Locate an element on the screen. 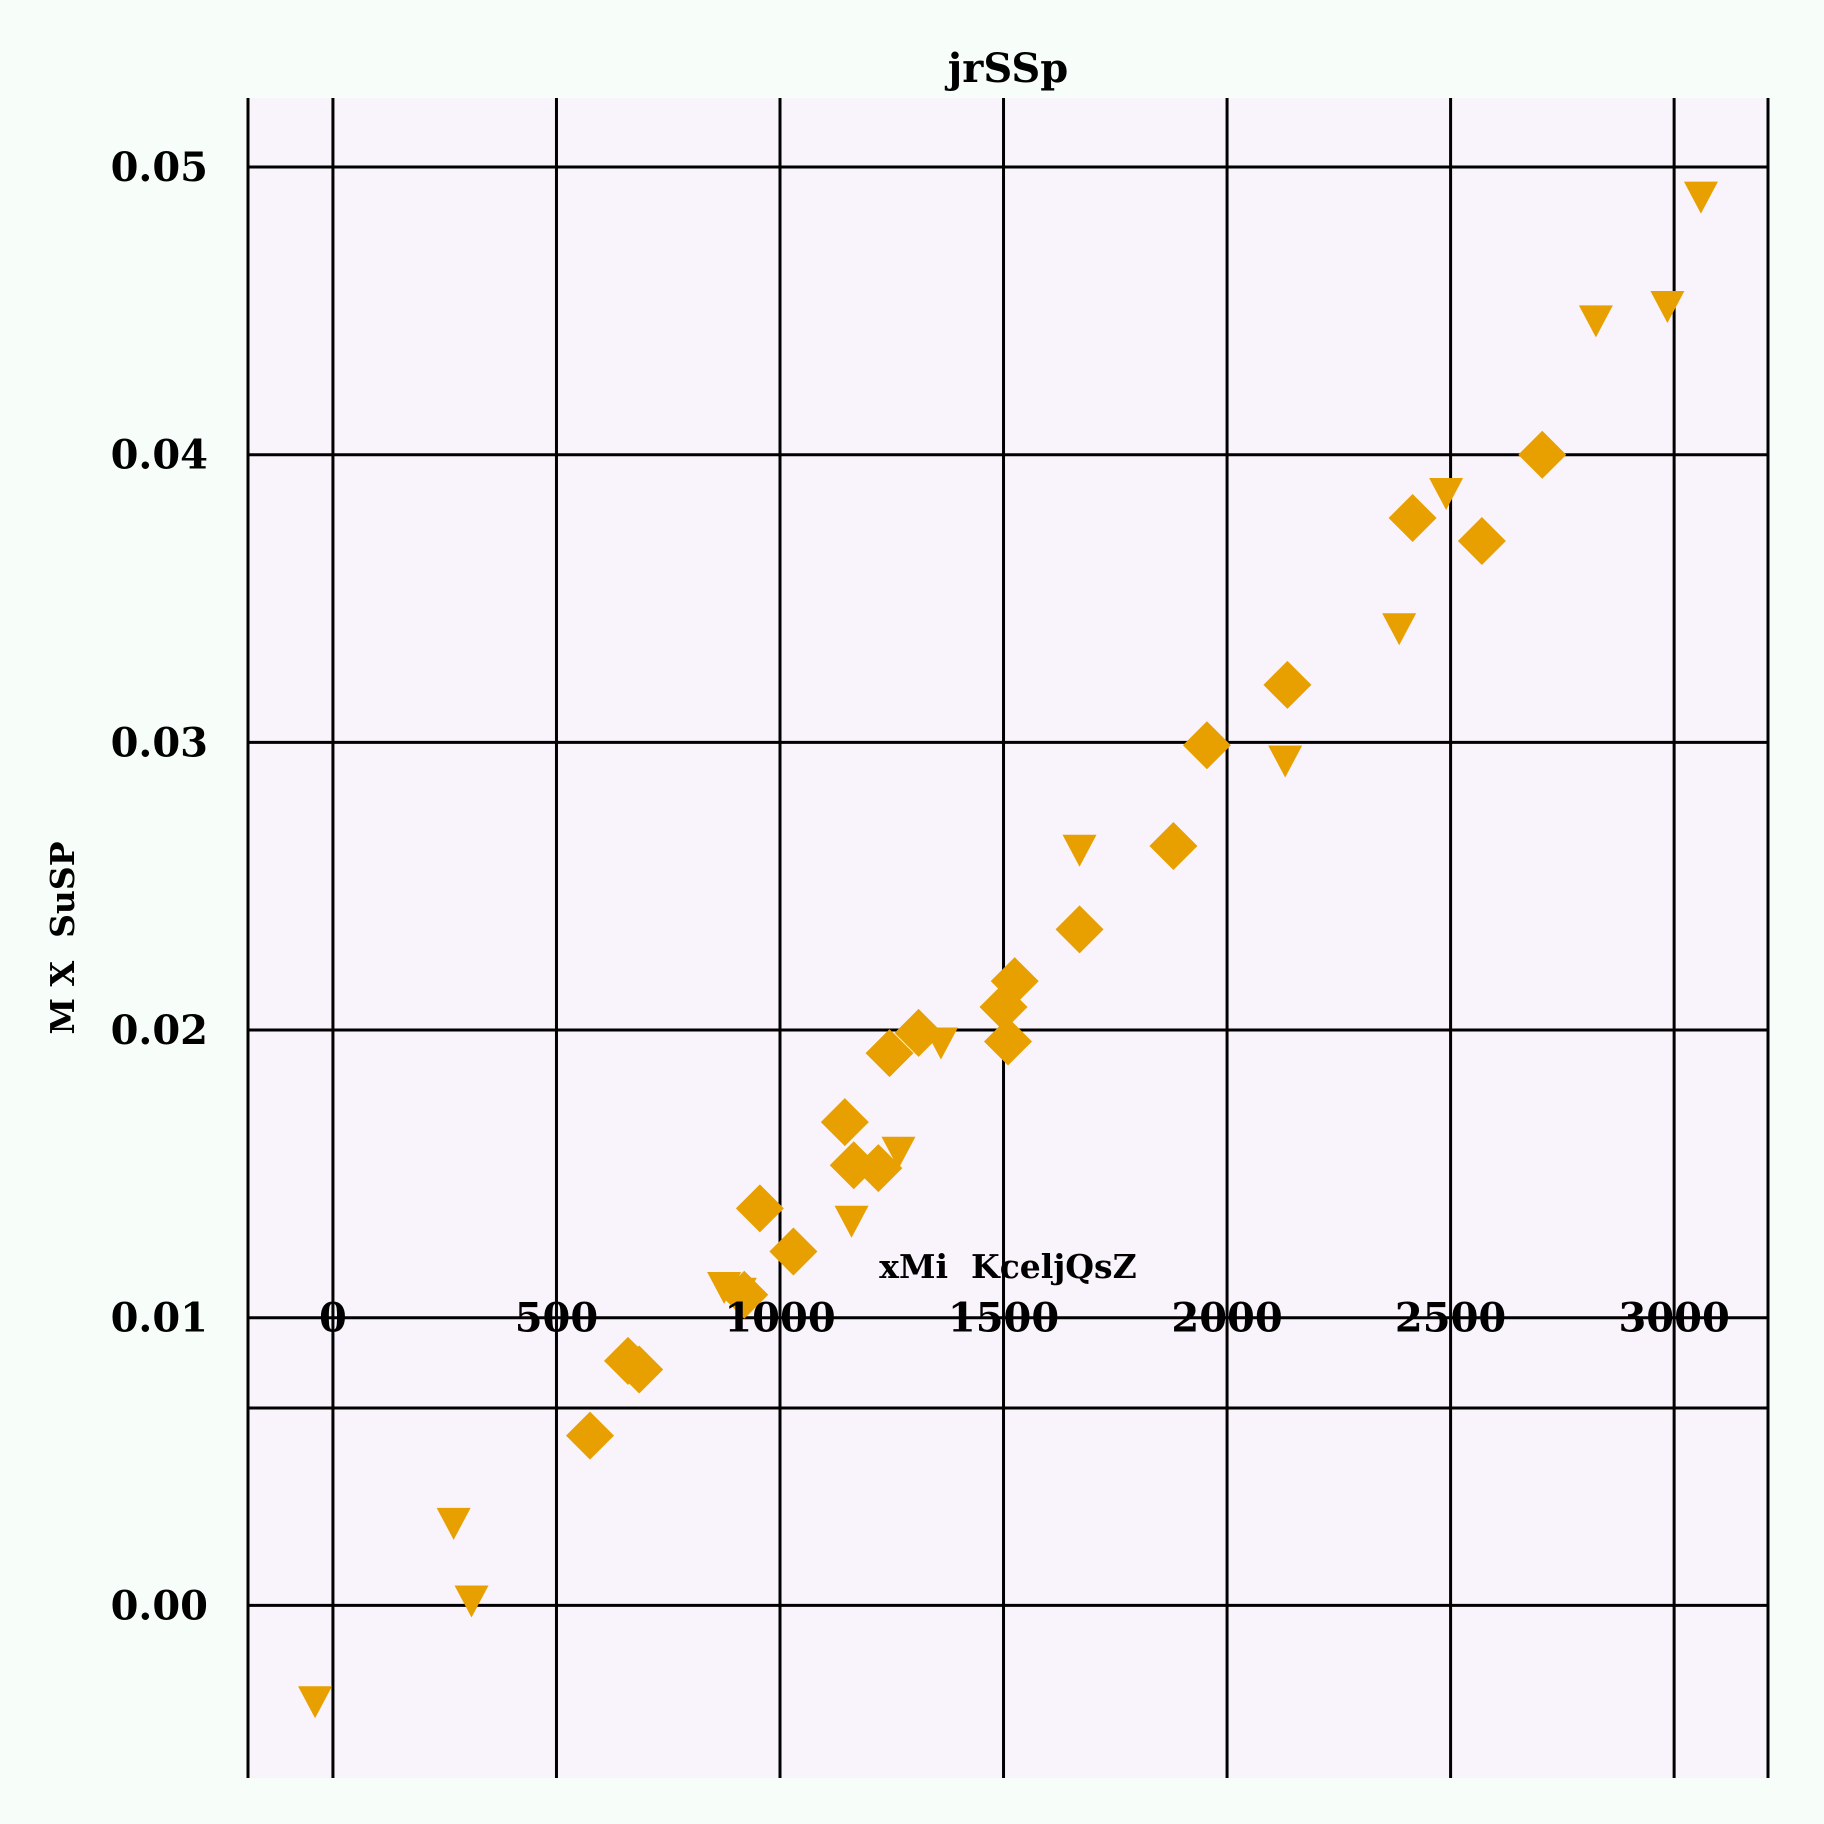 This screenshot has height=1824, width=1824. x-tick-label-0: 0 is located at coordinates (333, 1318).